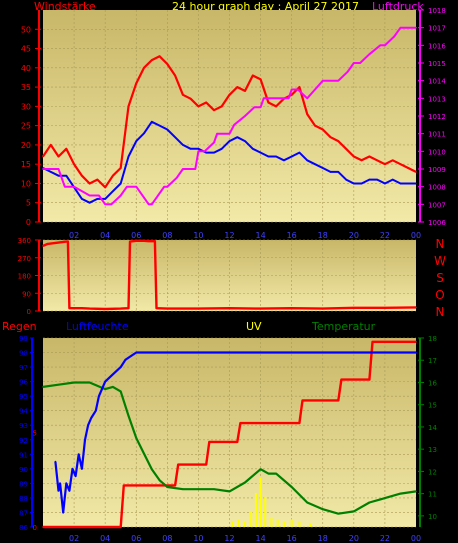 The image size is (458, 543). I want to click on humidity-tick-label: 97, so click(23, 368).